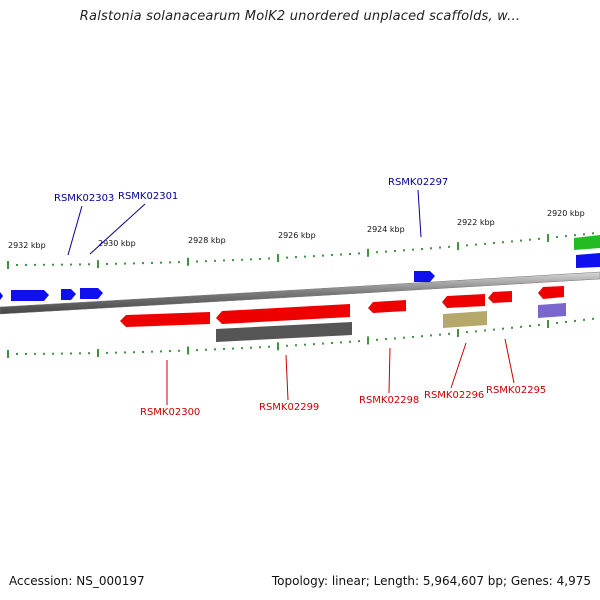 The height and width of the screenshot is (600, 600). Describe the element at coordinates (297, 235) in the screenshot. I see `tick-label-2926: 2926 kbp` at that location.